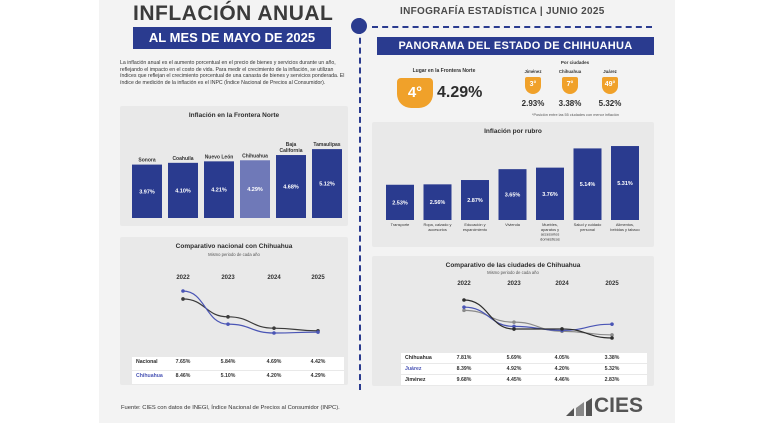  Describe the element at coordinates (183, 362) in the screenshot. I see `series-value: 7.65%` at that location.